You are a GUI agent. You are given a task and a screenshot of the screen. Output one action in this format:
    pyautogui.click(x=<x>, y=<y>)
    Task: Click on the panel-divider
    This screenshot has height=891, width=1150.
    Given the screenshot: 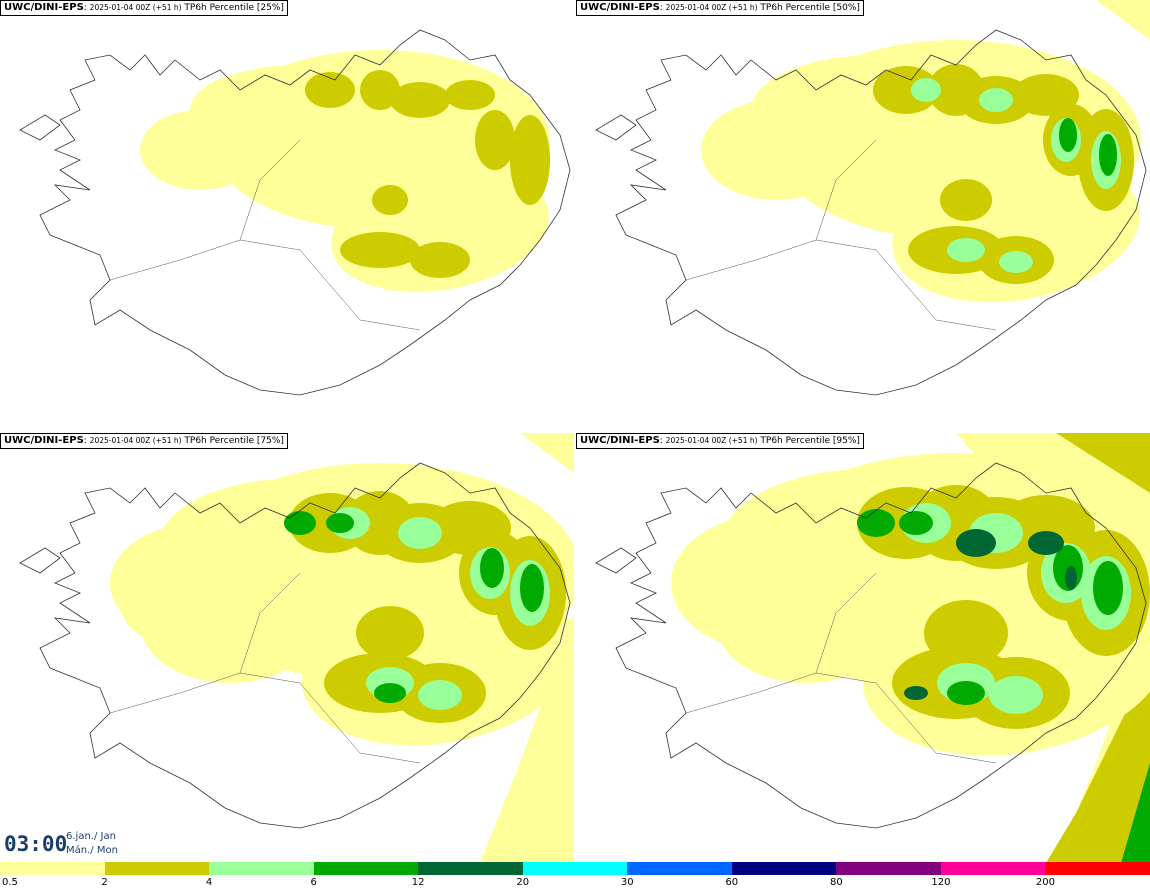 What is the action you would take?
    pyautogui.click(x=575, y=432)
    